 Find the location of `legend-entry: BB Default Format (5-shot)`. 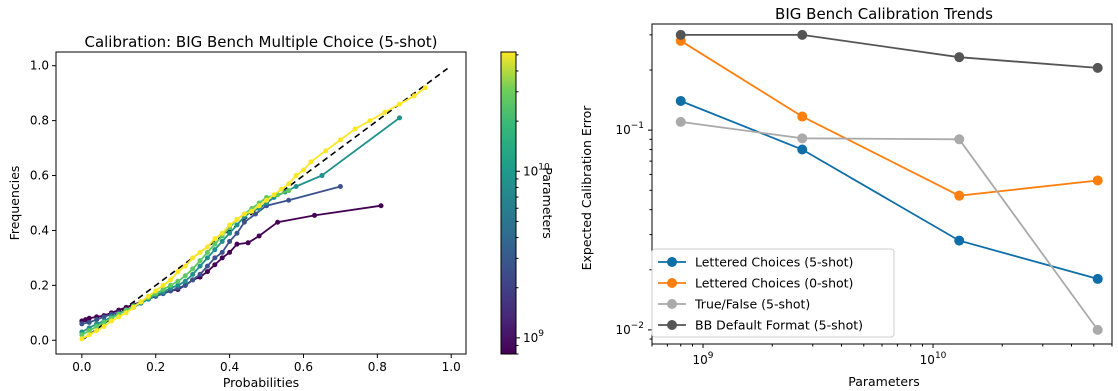

legend-entry: BB Default Format (5-shot) is located at coordinates (760, 325).